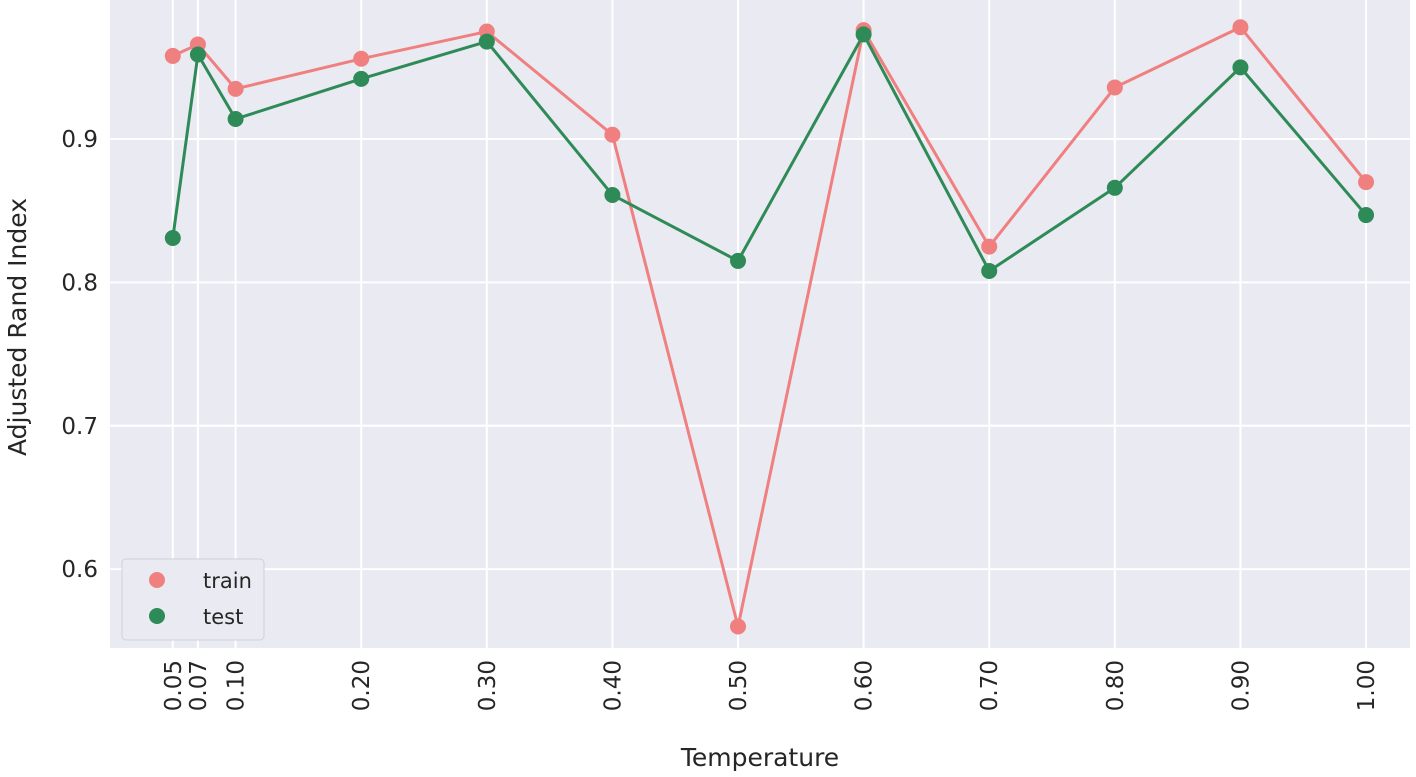 The width and height of the screenshot is (1416, 777). I want to click on x-tick-label: 0.07, so click(199, 685).